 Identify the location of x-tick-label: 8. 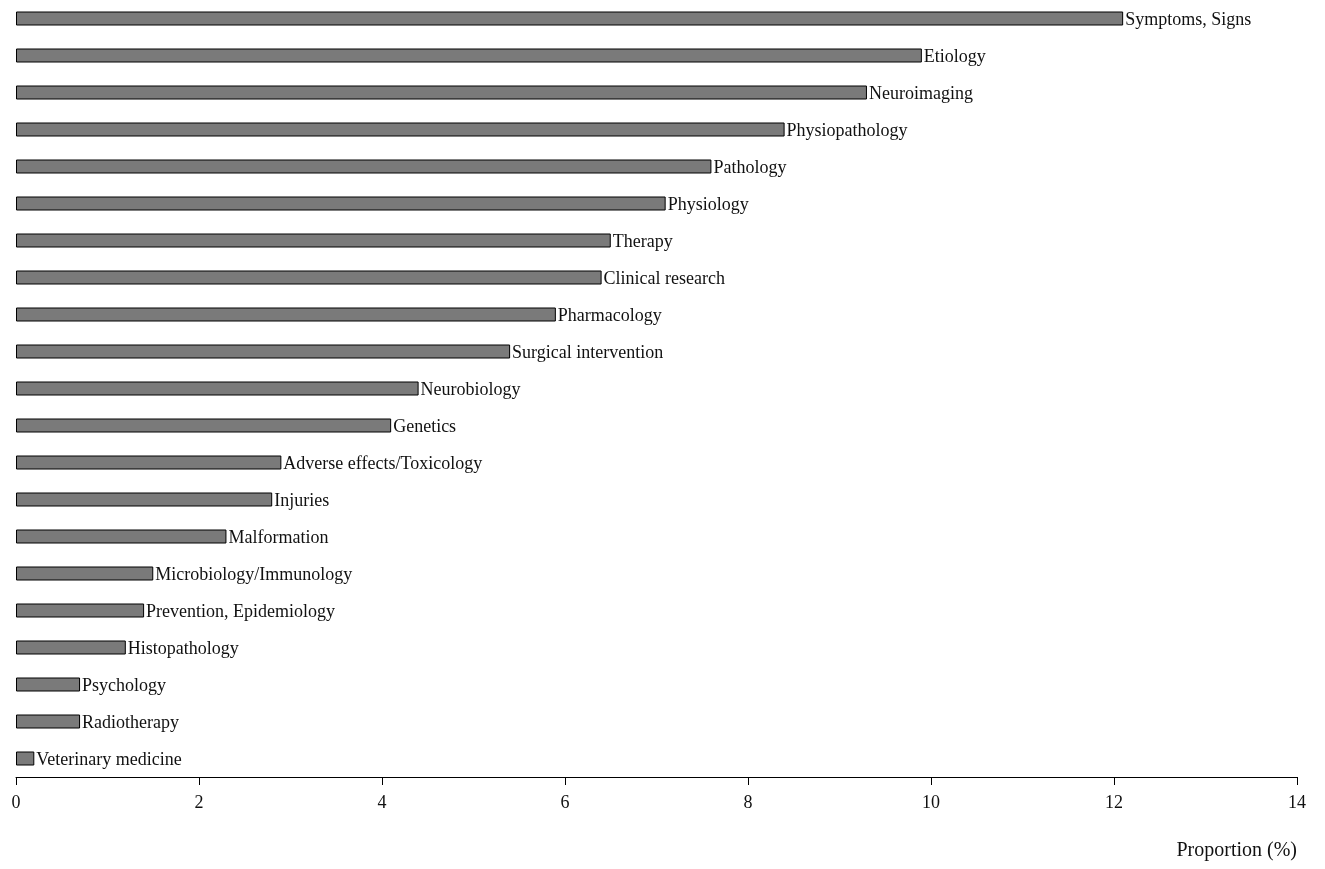
(748, 802).